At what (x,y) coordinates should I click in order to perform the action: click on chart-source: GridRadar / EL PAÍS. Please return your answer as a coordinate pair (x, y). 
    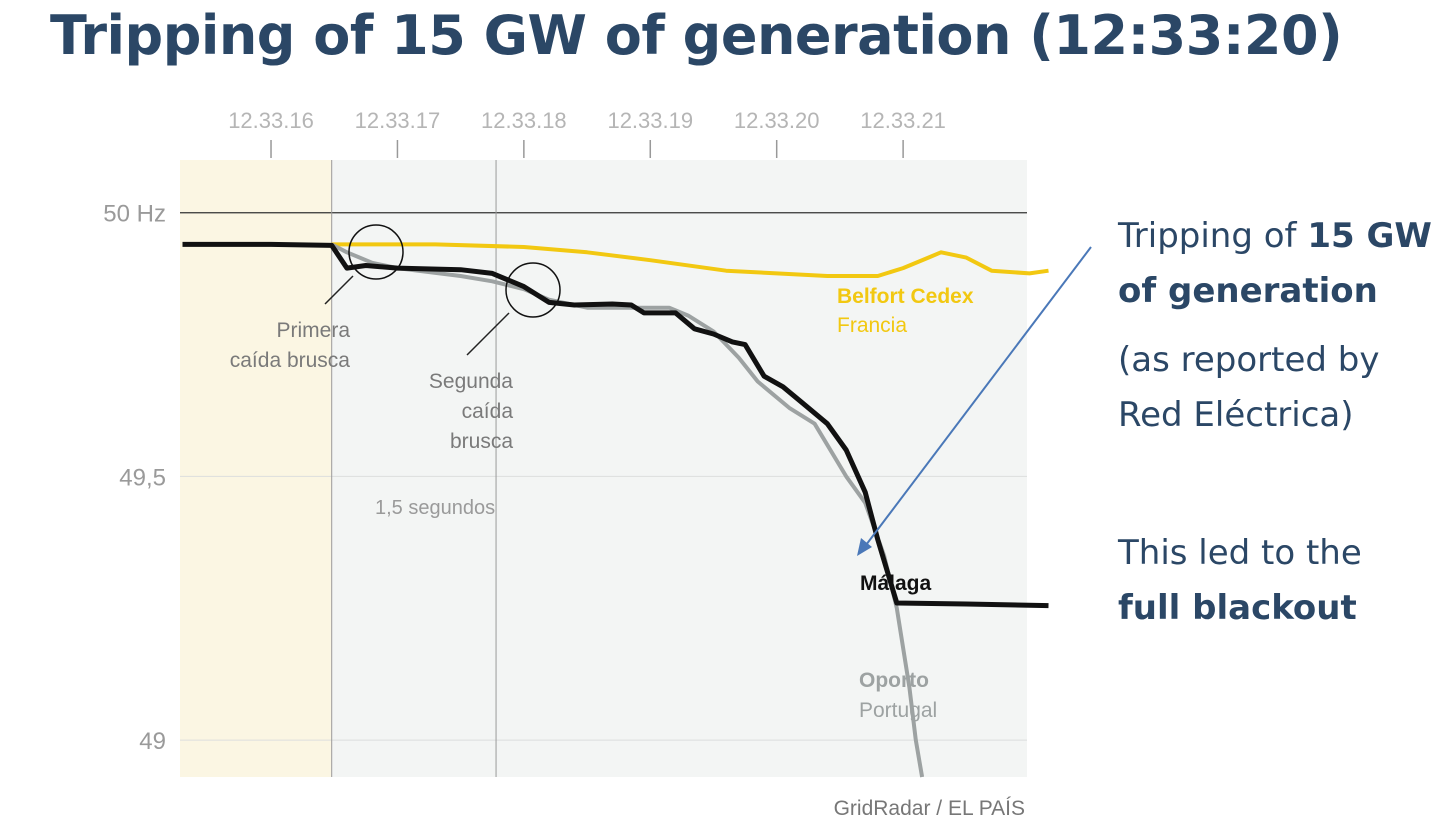
    Looking at the image, I should click on (929, 808).